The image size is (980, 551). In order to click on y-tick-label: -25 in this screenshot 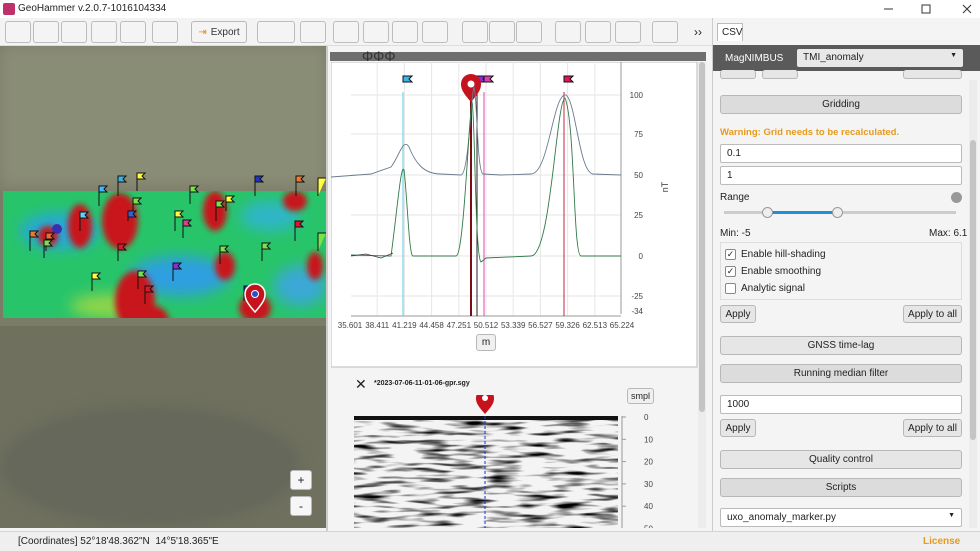, I will do `click(637, 296)`.